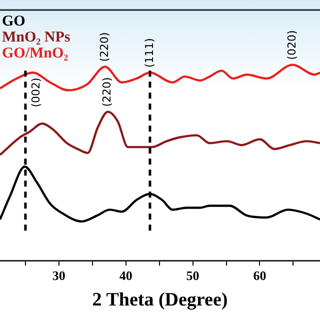 The width and height of the screenshot is (320, 320). I want to click on annotation: (002), so click(36, 93).